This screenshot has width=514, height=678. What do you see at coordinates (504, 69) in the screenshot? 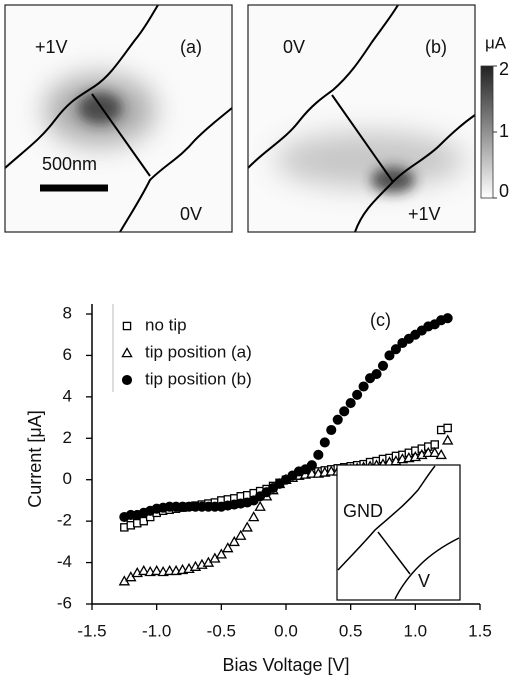
I see `colorbar-tick-label: 2` at bounding box center [504, 69].